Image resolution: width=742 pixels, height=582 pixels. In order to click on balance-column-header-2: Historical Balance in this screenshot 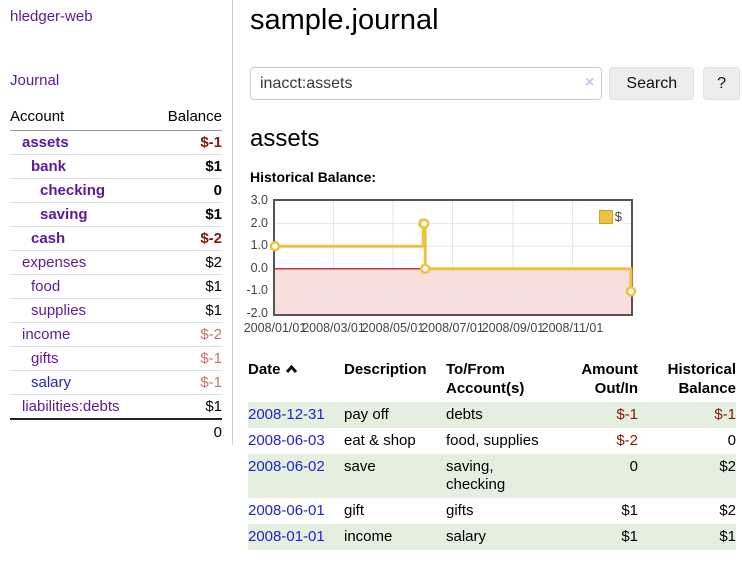, I will do `click(701, 379)`.